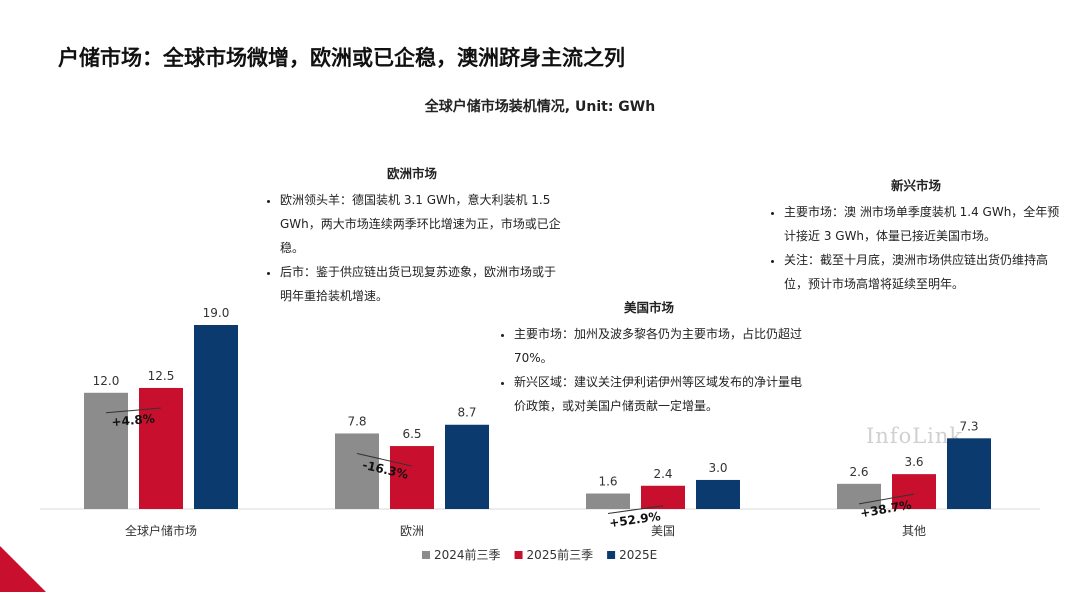 The height and width of the screenshot is (592, 1080). Describe the element at coordinates (161, 376) in the screenshot. I see `data-label: 12.5` at that location.